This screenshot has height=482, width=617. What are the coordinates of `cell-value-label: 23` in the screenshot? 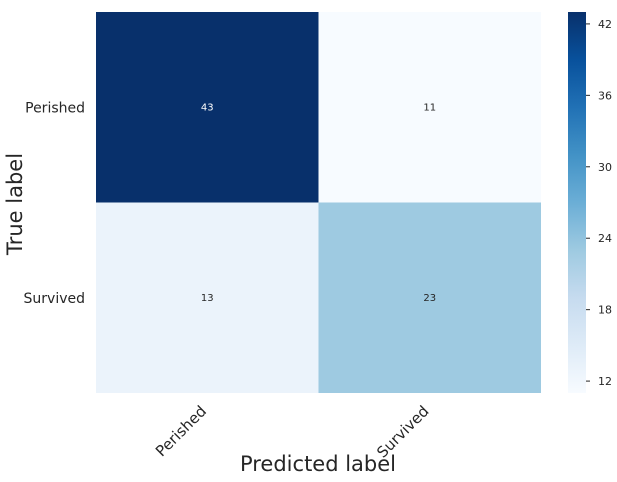 It's located at (429, 298).